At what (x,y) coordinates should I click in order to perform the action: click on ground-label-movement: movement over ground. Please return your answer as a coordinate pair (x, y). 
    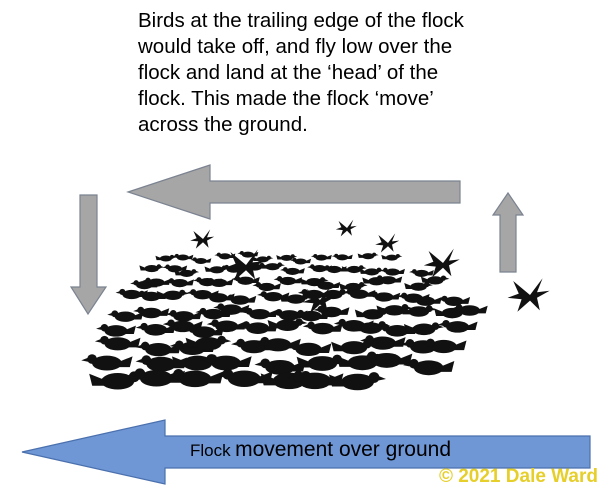
    Looking at the image, I should click on (343, 449).